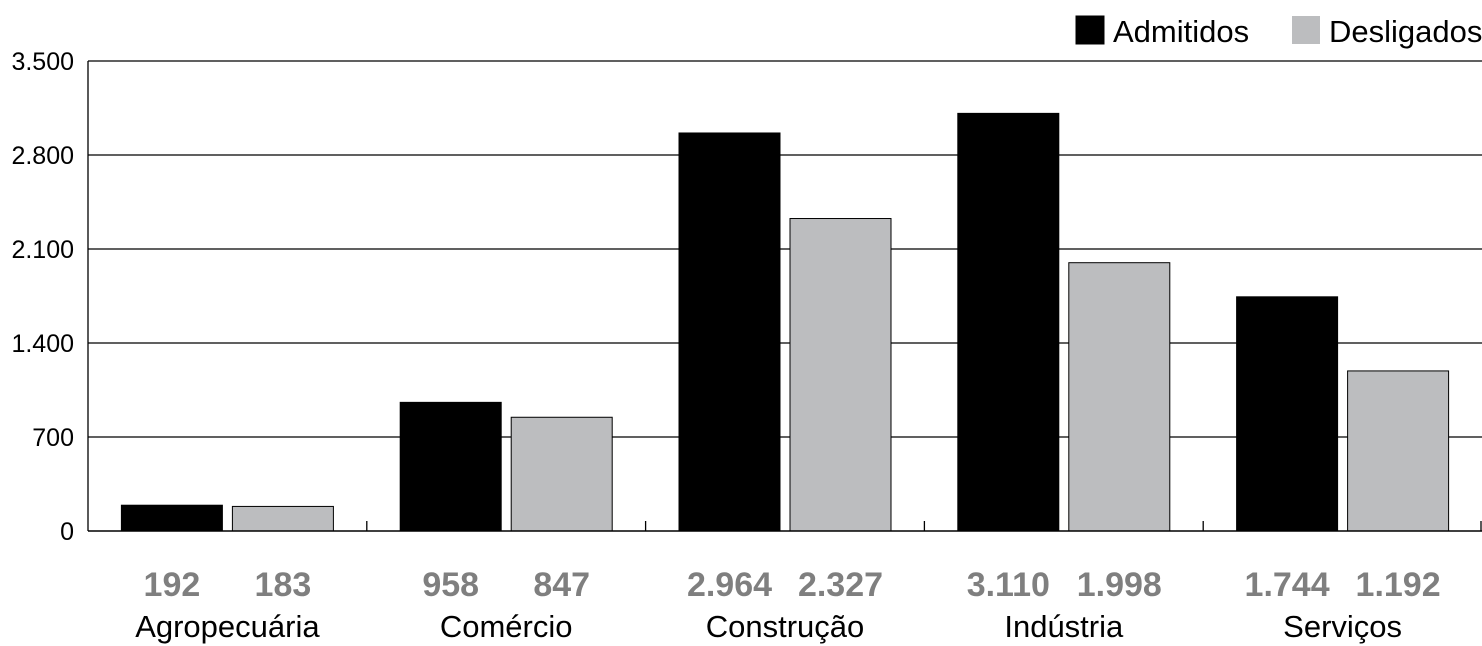 The image size is (1482, 646). What do you see at coordinates (1398, 451) in the screenshot?
I see `bar-desligados-servicos` at bounding box center [1398, 451].